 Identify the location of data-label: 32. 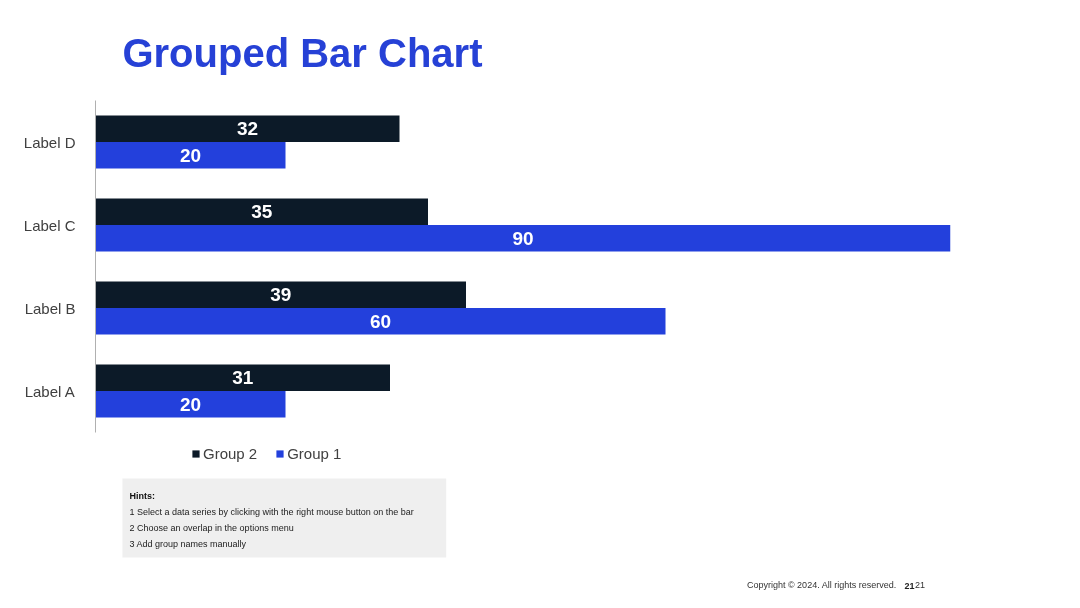
(247, 129).